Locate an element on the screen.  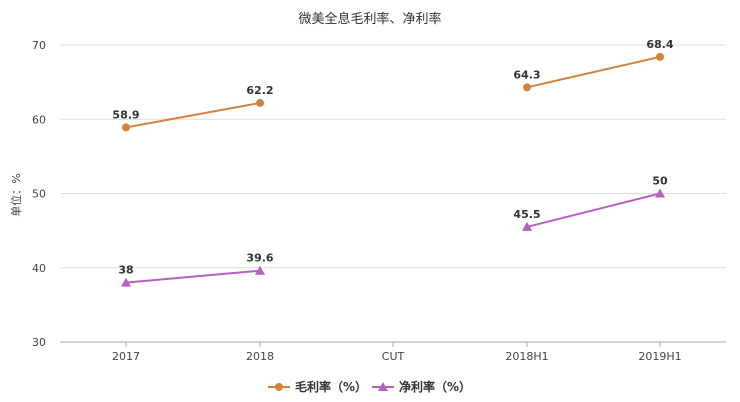
data-label: 64.3 is located at coordinates (526, 74).